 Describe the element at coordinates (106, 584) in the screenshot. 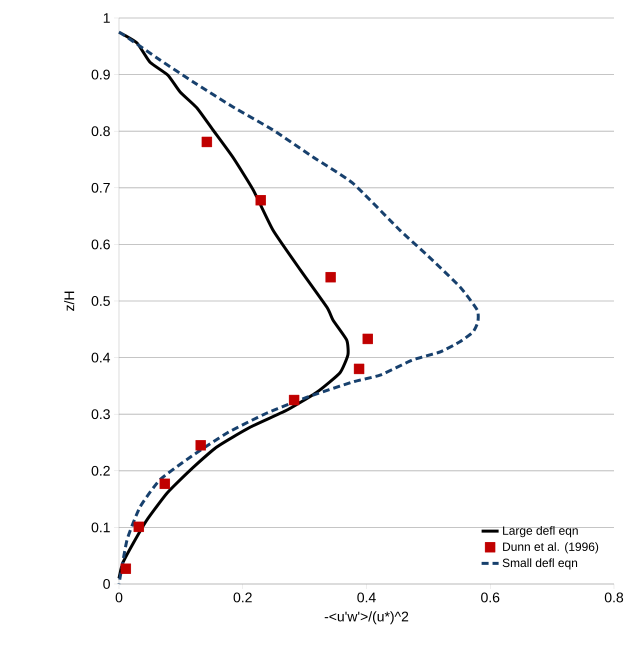

I see `y-tick-label: 0` at that location.